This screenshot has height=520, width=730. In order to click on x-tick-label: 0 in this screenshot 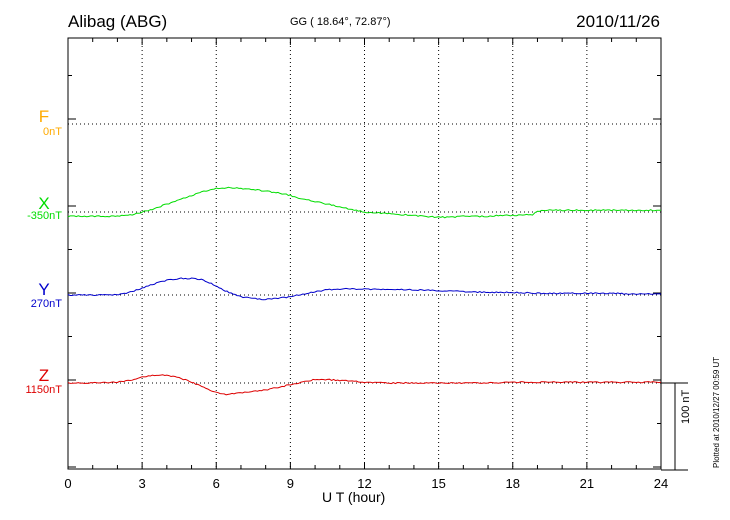, I will do `click(68, 483)`.